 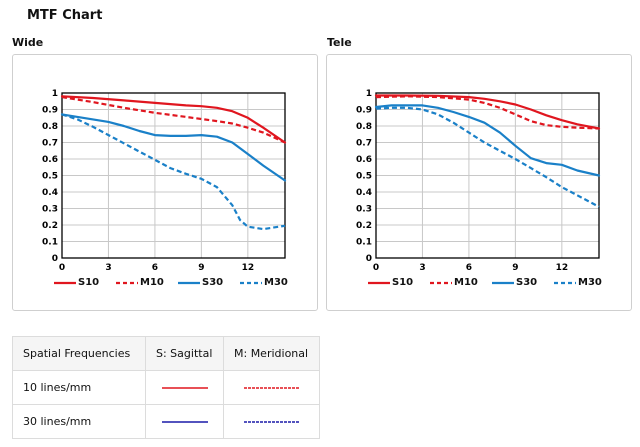 What do you see at coordinates (79, 387) in the screenshot?
I see `row-label: 10 lines/mm` at bounding box center [79, 387].